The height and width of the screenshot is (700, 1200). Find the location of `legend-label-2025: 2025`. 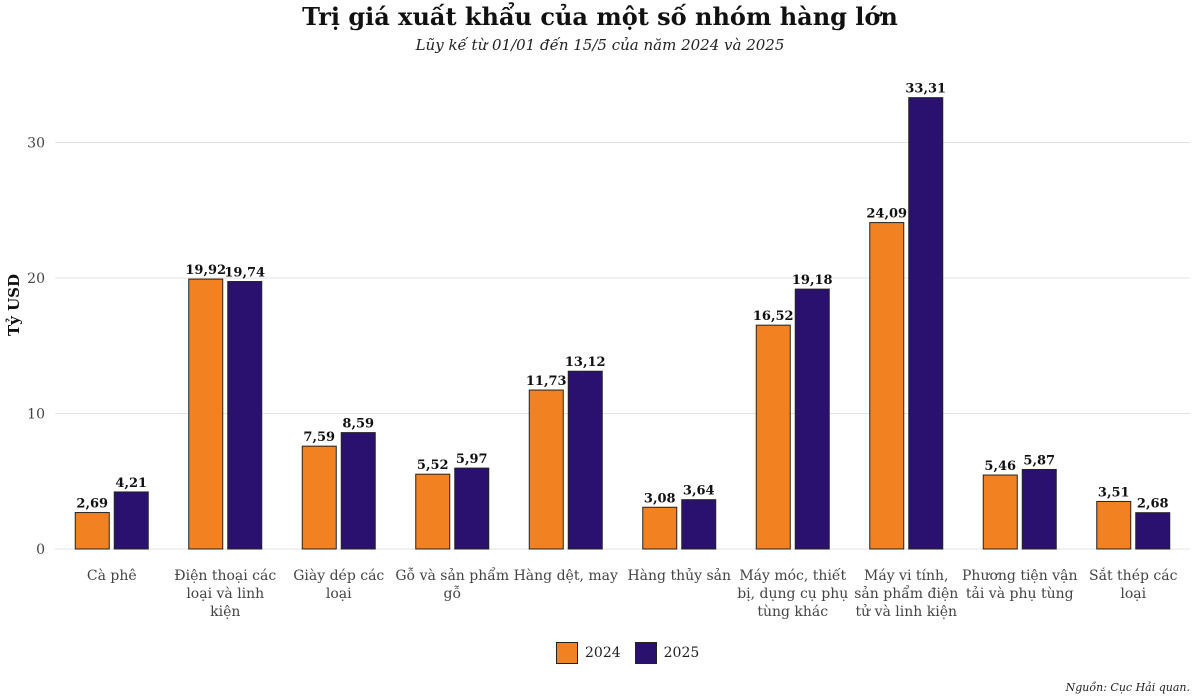

legend-label-2025: 2025 is located at coordinates (681, 653).